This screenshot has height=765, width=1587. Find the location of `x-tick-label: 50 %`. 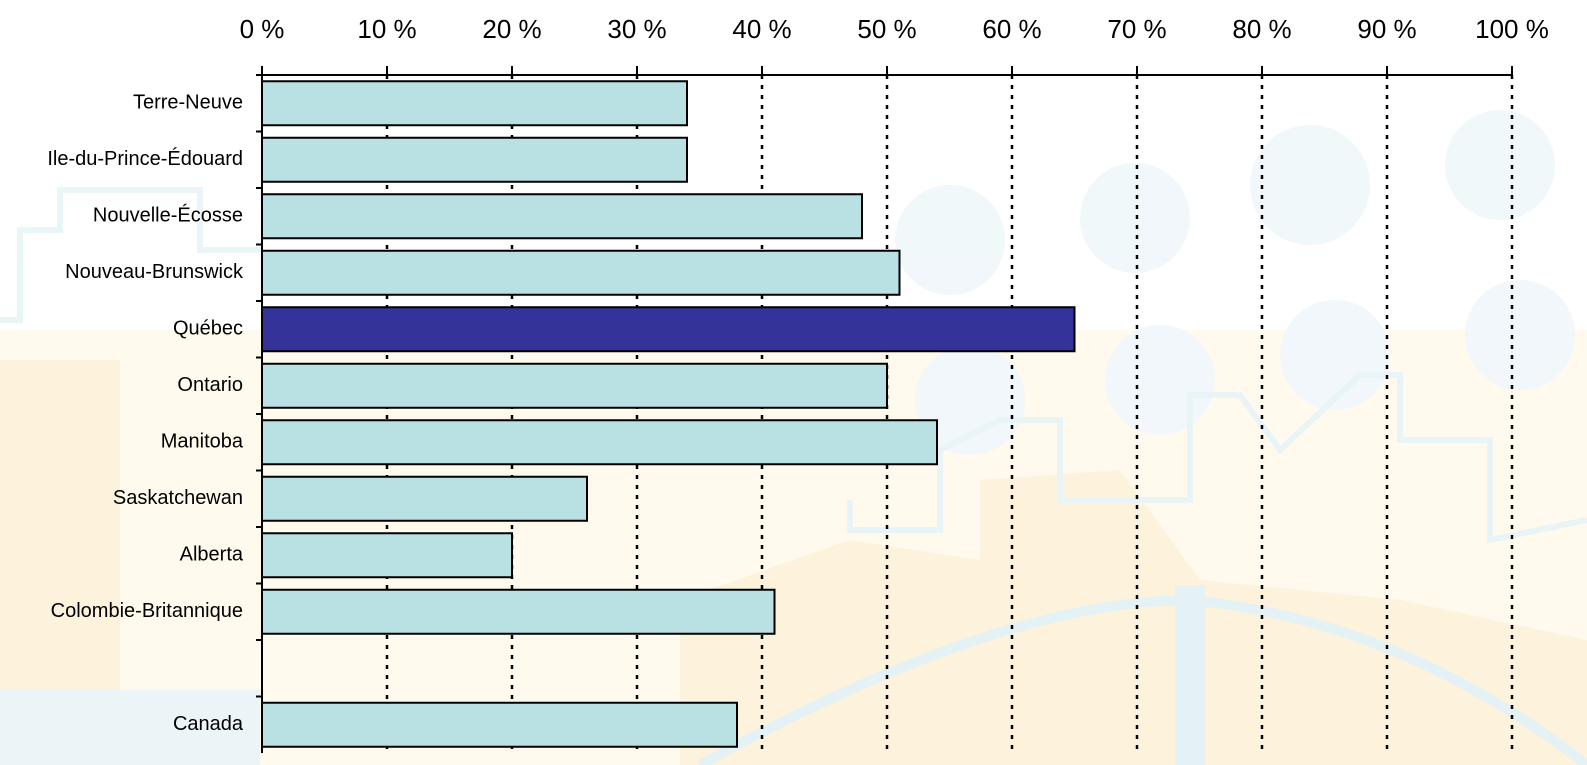

x-tick-label: 50 % is located at coordinates (886, 29).